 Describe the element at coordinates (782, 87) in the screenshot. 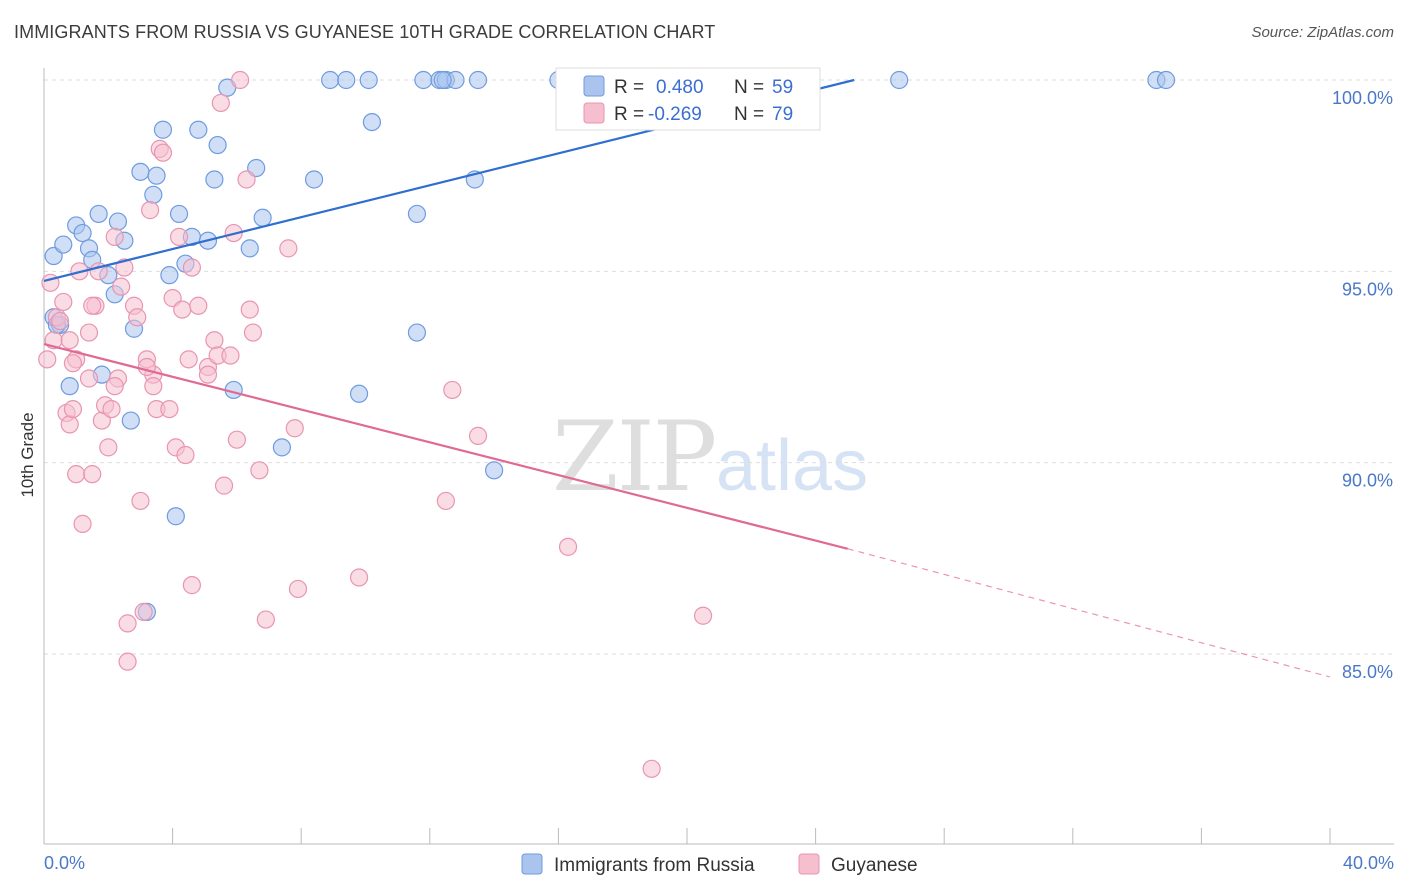

I see `legend-n-value-1: 59` at that location.